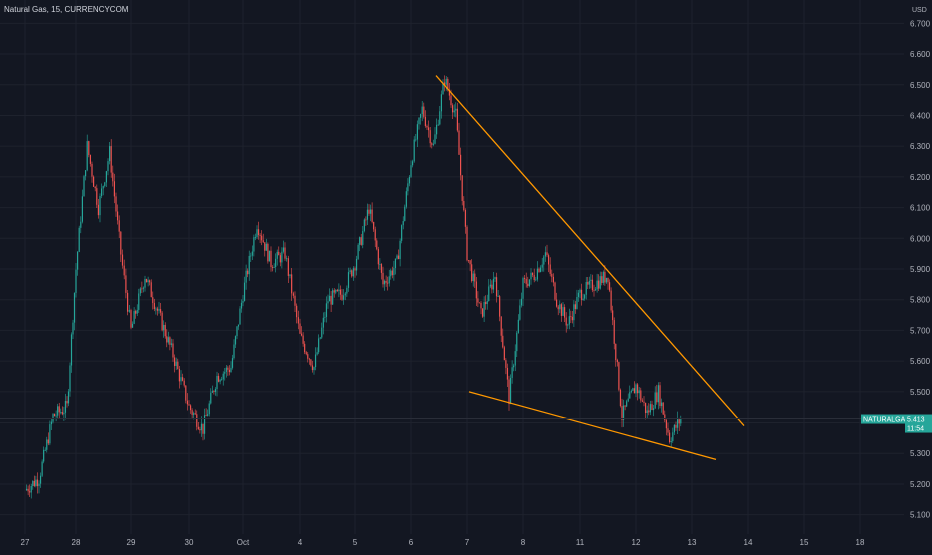 The image size is (932, 555). What do you see at coordinates (636, 542) in the screenshot?
I see `x-tick-label: 12` at bounding box center [636, 542].